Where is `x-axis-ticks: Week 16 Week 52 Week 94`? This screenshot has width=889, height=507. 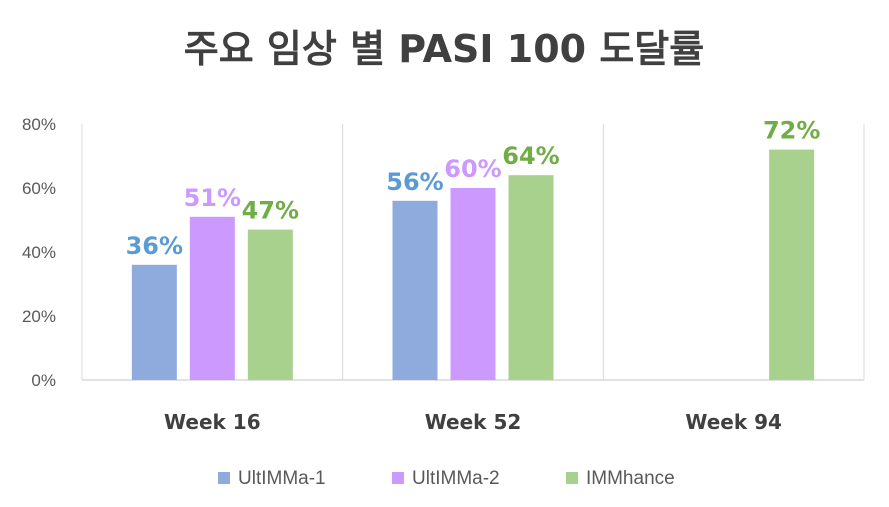 x-axis-ticks: Week 16 Week 52 Week 94 is located at coordinates (473, 422).